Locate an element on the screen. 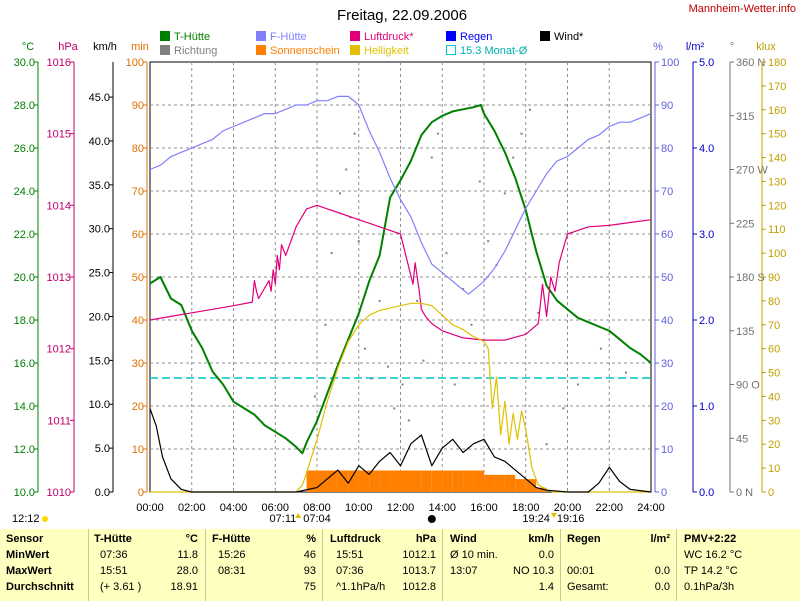  stat-temp-value: 11.8 is located at coordinates (187, 555).